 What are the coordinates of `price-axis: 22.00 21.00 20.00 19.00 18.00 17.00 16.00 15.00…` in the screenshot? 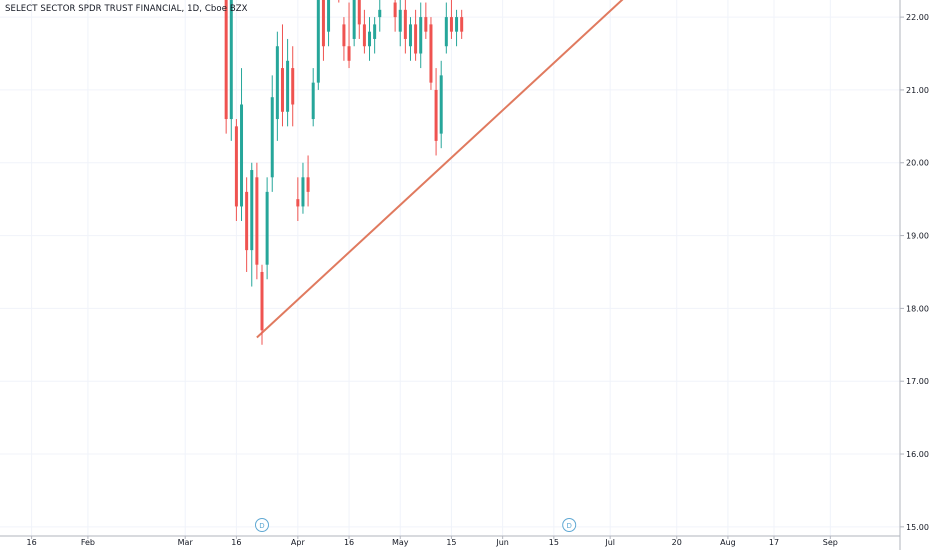 It's located at (915, 275).